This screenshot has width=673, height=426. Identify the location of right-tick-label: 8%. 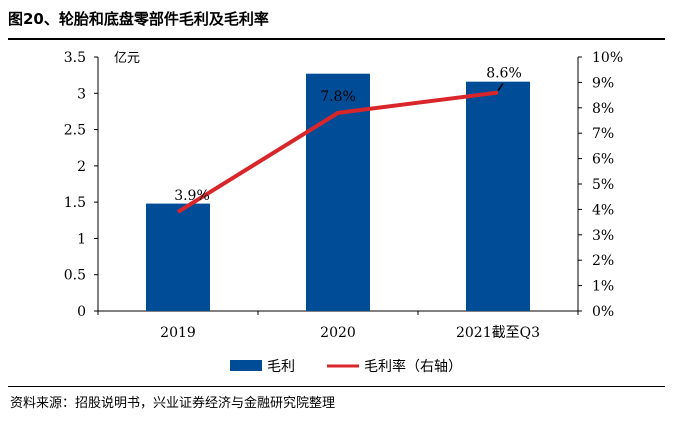
(603, 109).